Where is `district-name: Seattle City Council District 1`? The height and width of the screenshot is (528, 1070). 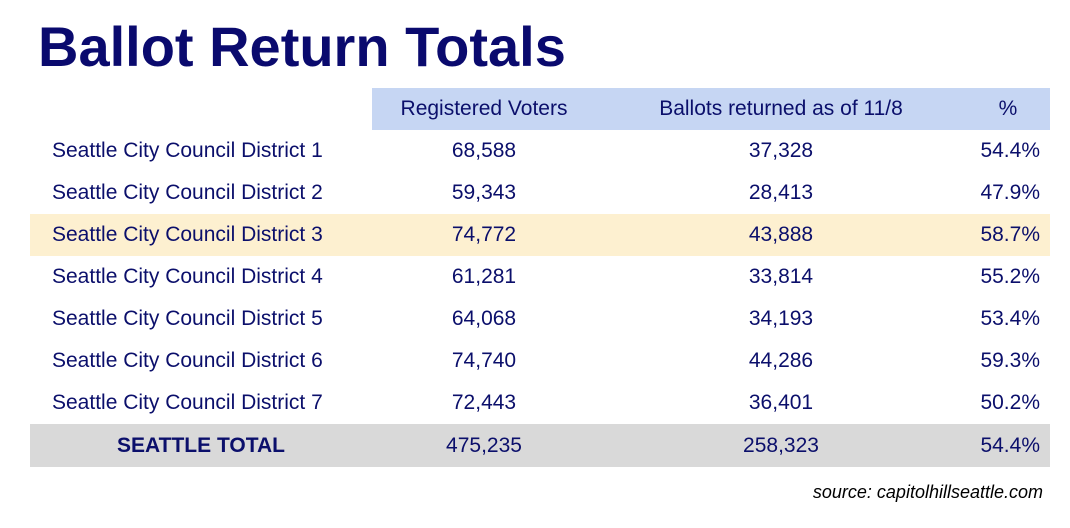 district-name: Seattle City Council District 1 is located at coordinates (187, 150).